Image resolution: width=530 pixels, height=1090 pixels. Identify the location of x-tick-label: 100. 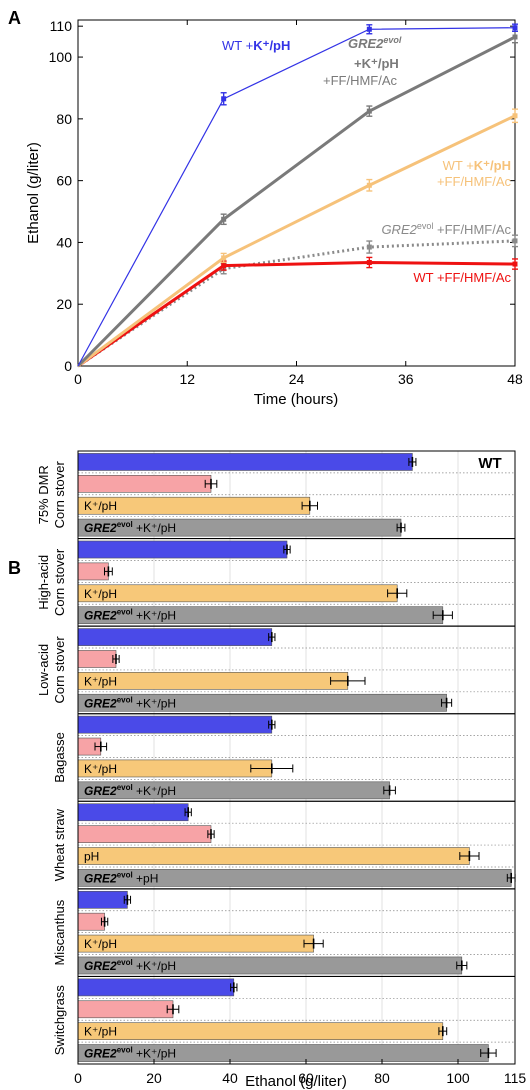
(458, 1078).